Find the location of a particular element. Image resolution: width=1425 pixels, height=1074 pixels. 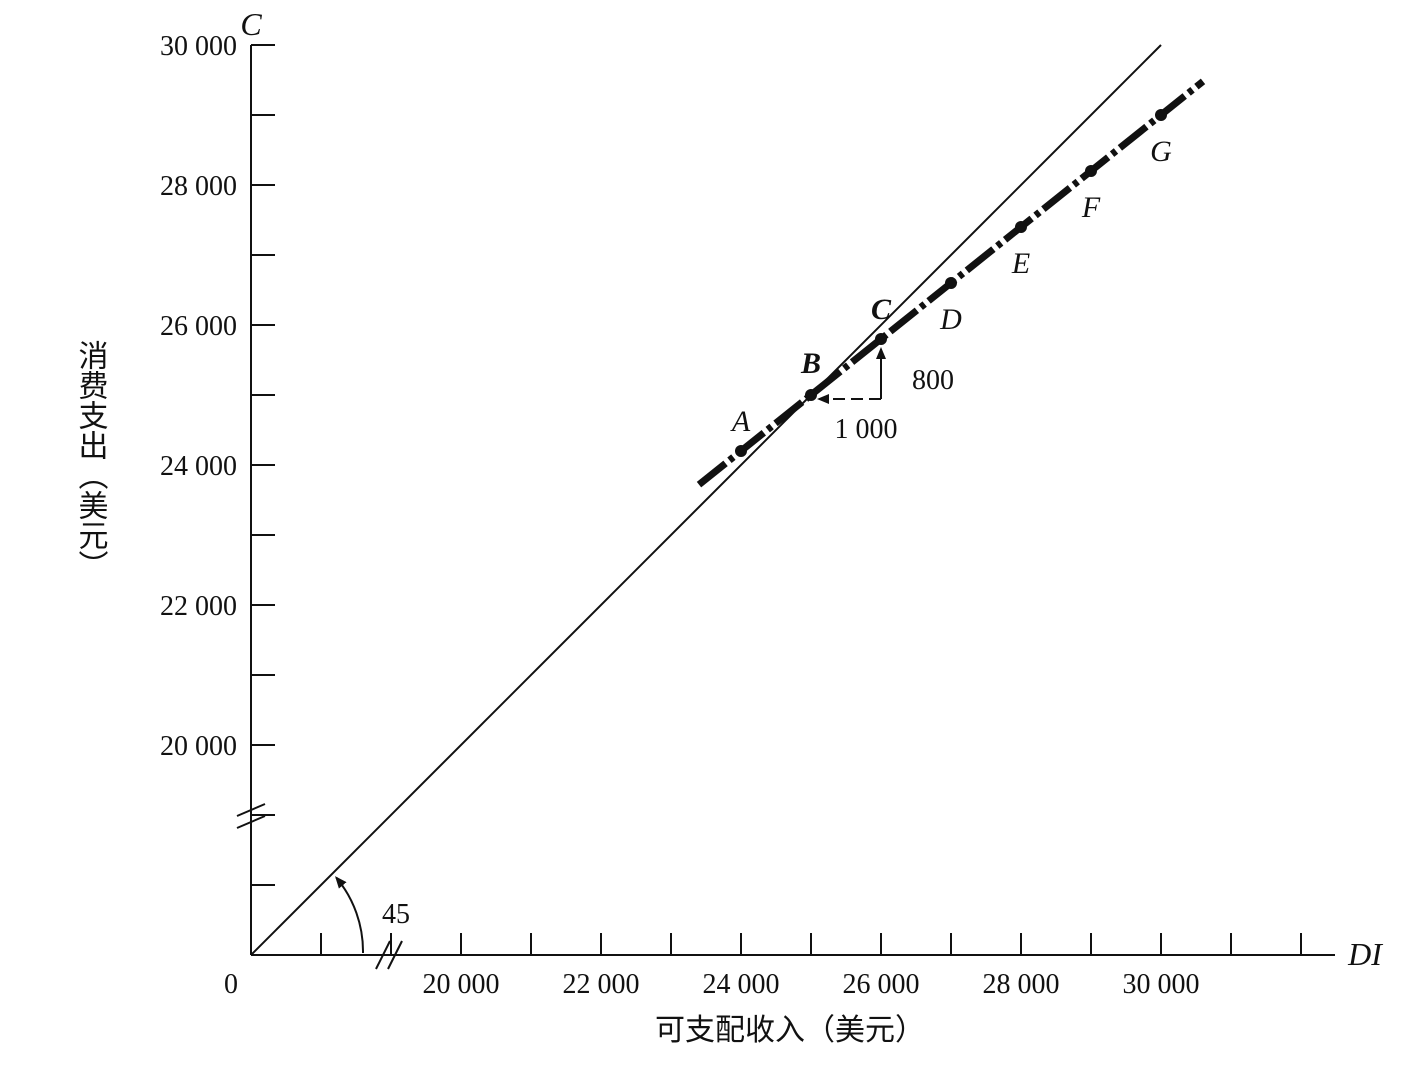

x-tick-label: 22 000 is located at coordinates (601, 984).